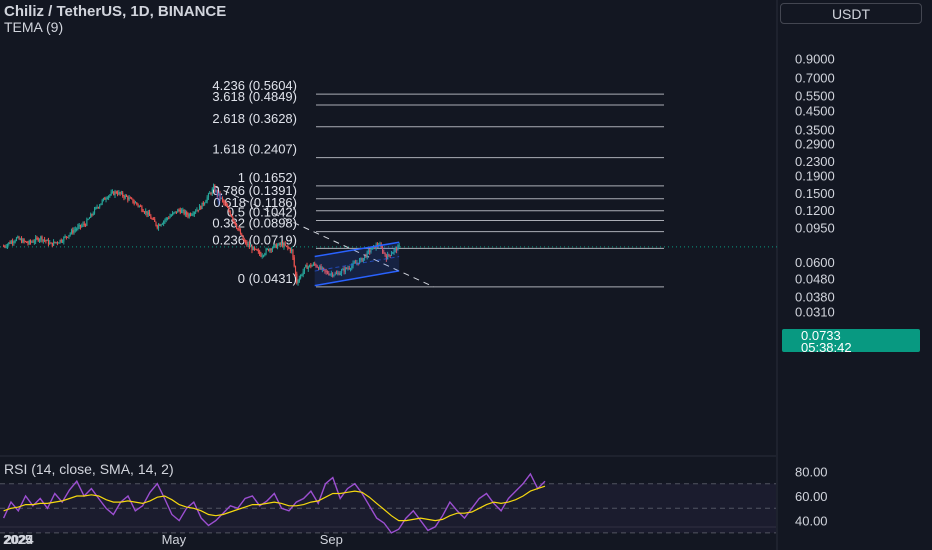  I want to click on indicator-label: TEMA (9), so click(34, 27).